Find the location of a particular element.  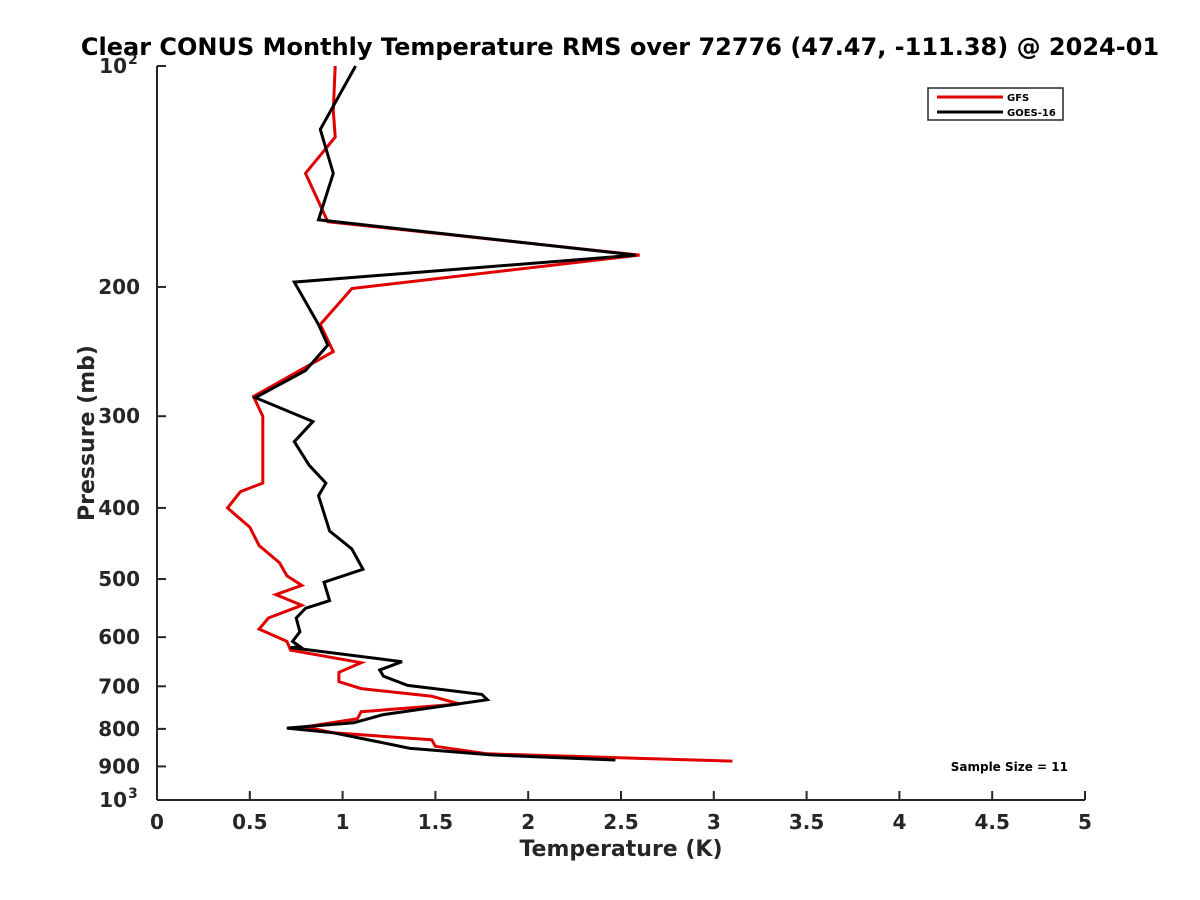

y-tick-label: 400 is located at coordinates (119, 508).